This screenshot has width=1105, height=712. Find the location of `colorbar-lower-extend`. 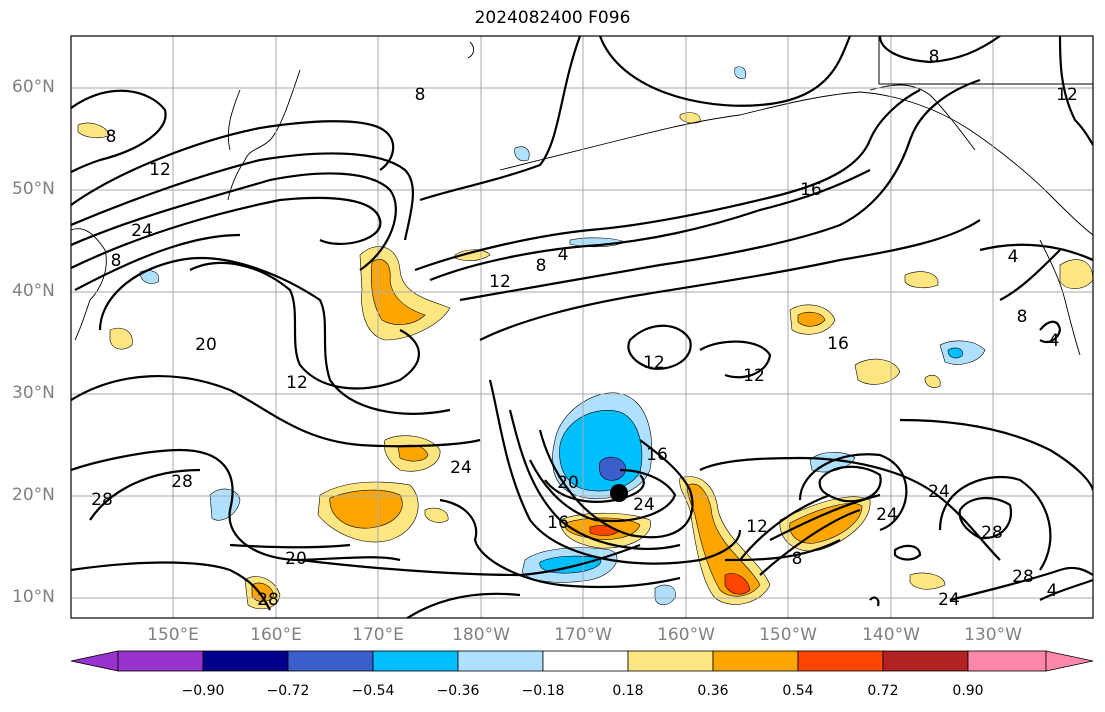

colorbar-lower-extend is located at coordinates (94, 661).